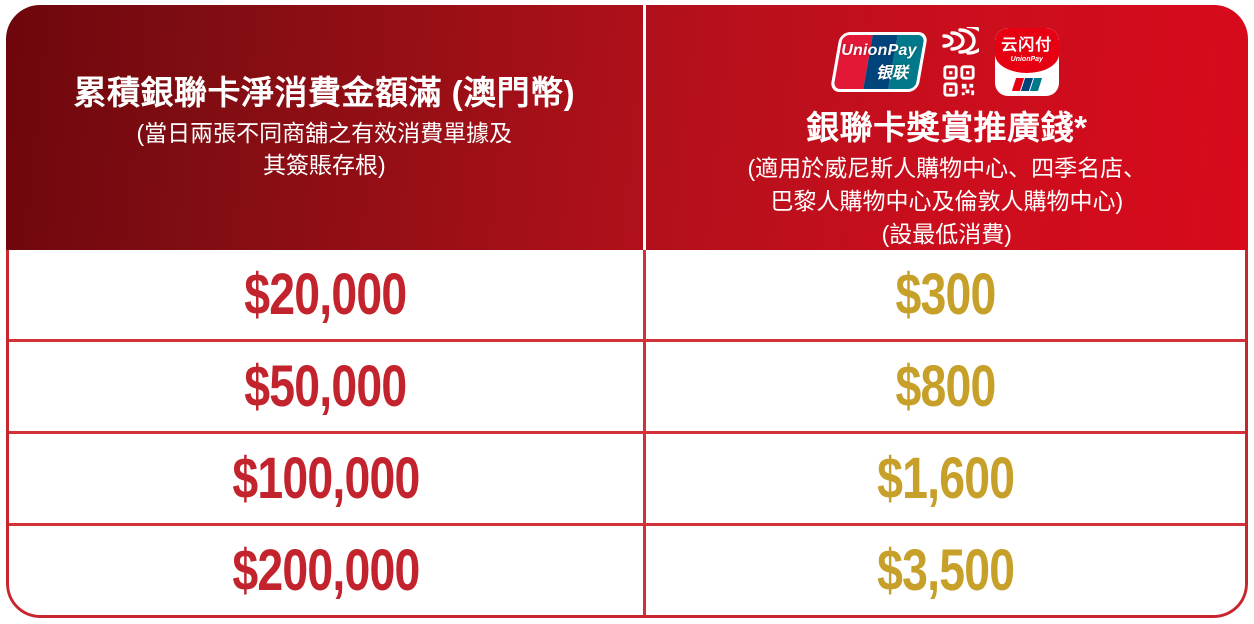  I want to click on unionpay-brand-cn: 银联, so click(891, 73).